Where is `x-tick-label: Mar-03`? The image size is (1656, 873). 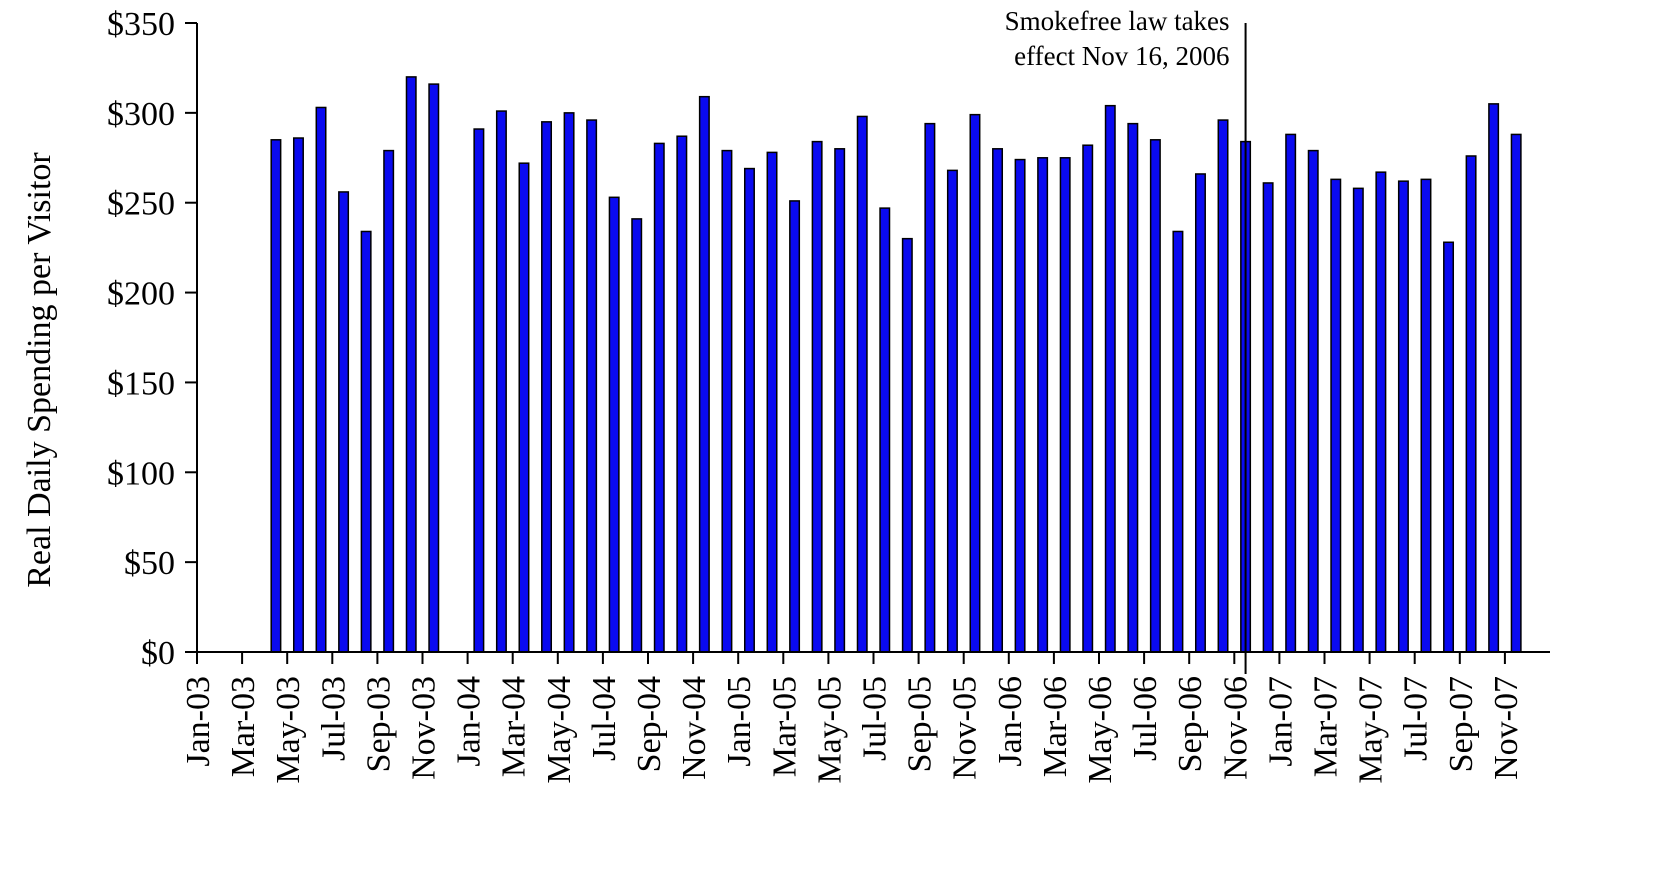
x-tick-label: Mar-03 is located at coordinates (243, 726).